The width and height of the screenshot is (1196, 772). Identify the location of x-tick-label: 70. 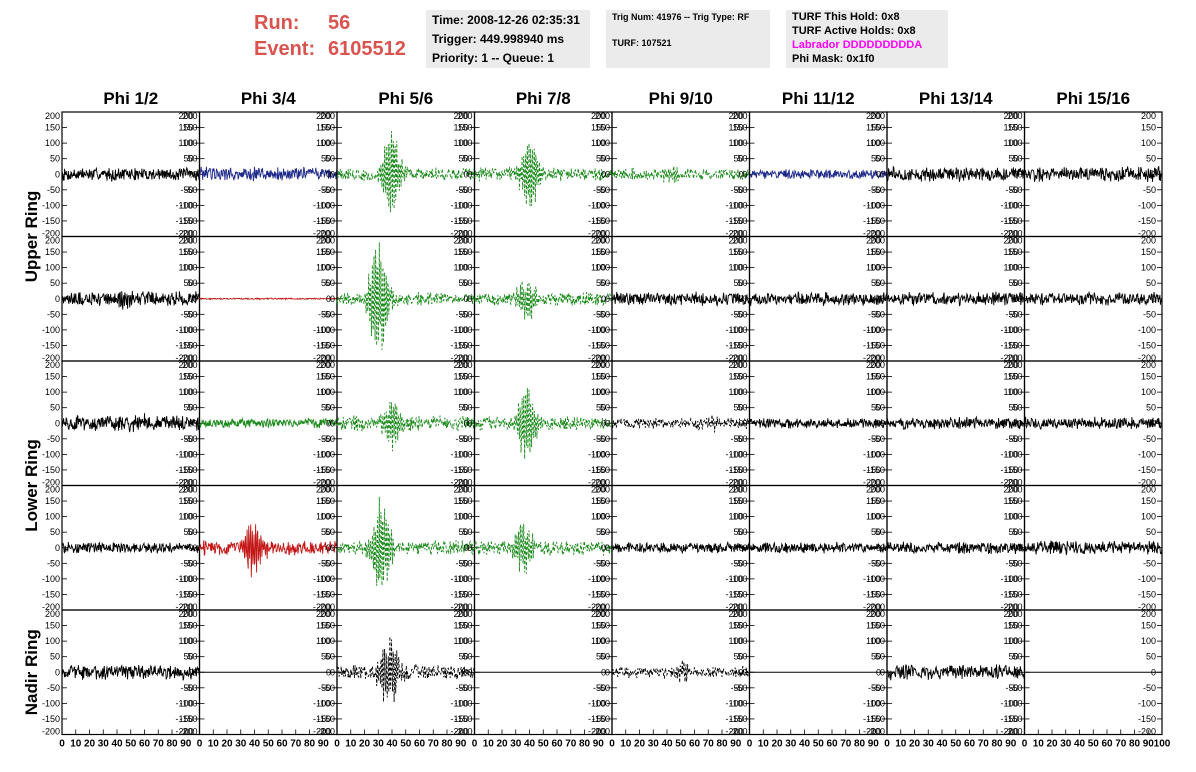
(159, 744).